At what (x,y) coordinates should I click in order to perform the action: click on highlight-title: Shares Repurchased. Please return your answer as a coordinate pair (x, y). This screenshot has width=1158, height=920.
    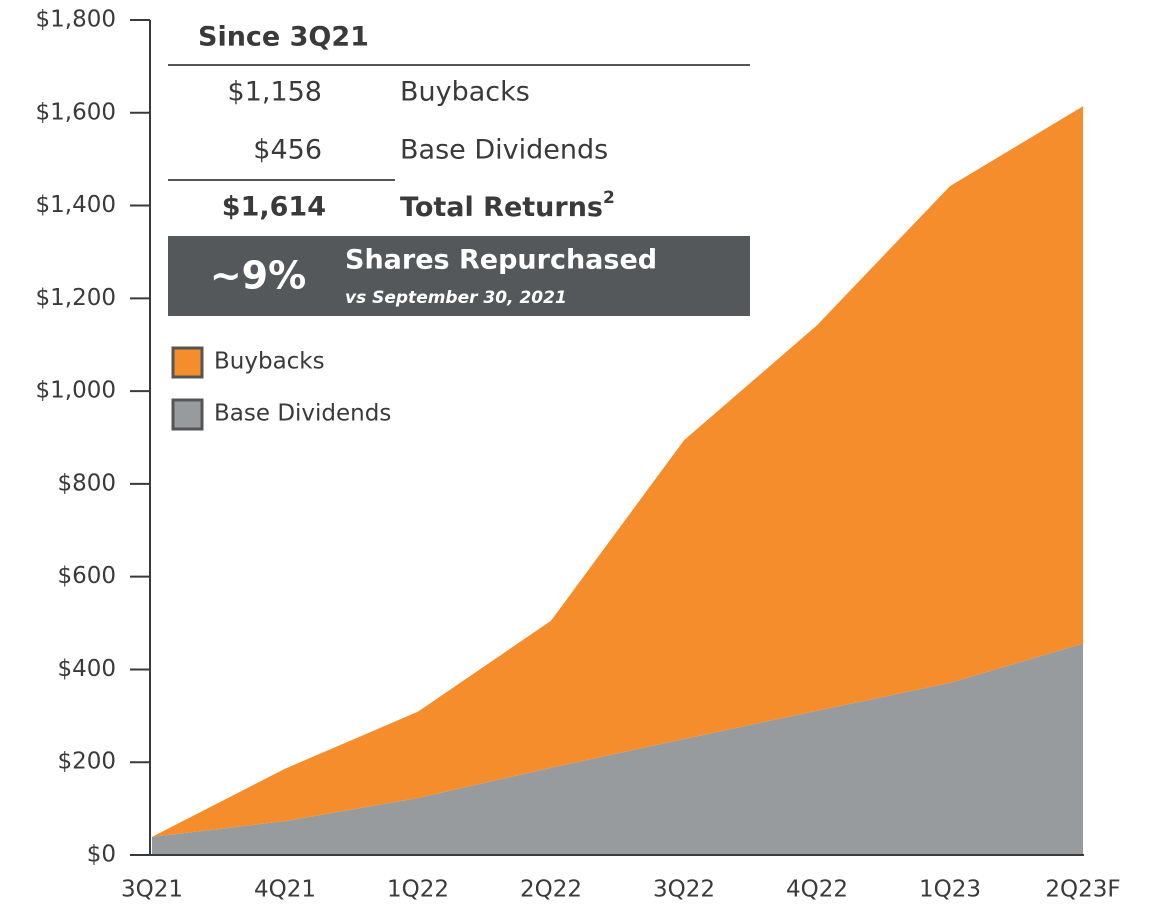
    Looking at the image, I should click on (501, 260).